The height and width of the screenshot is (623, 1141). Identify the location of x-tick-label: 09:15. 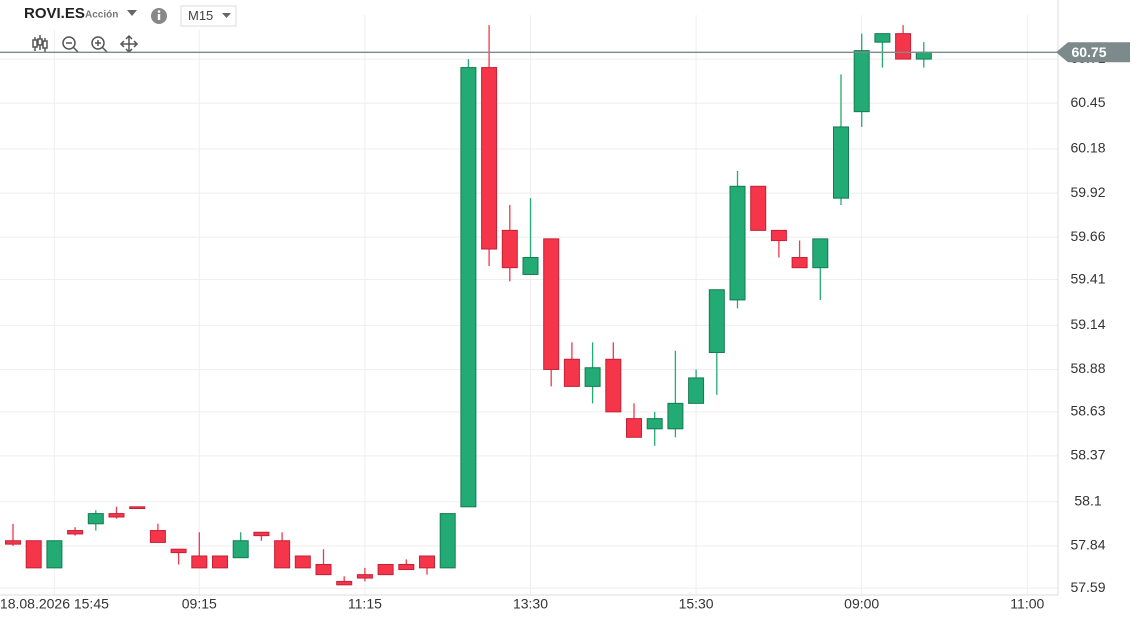
(199, 604).